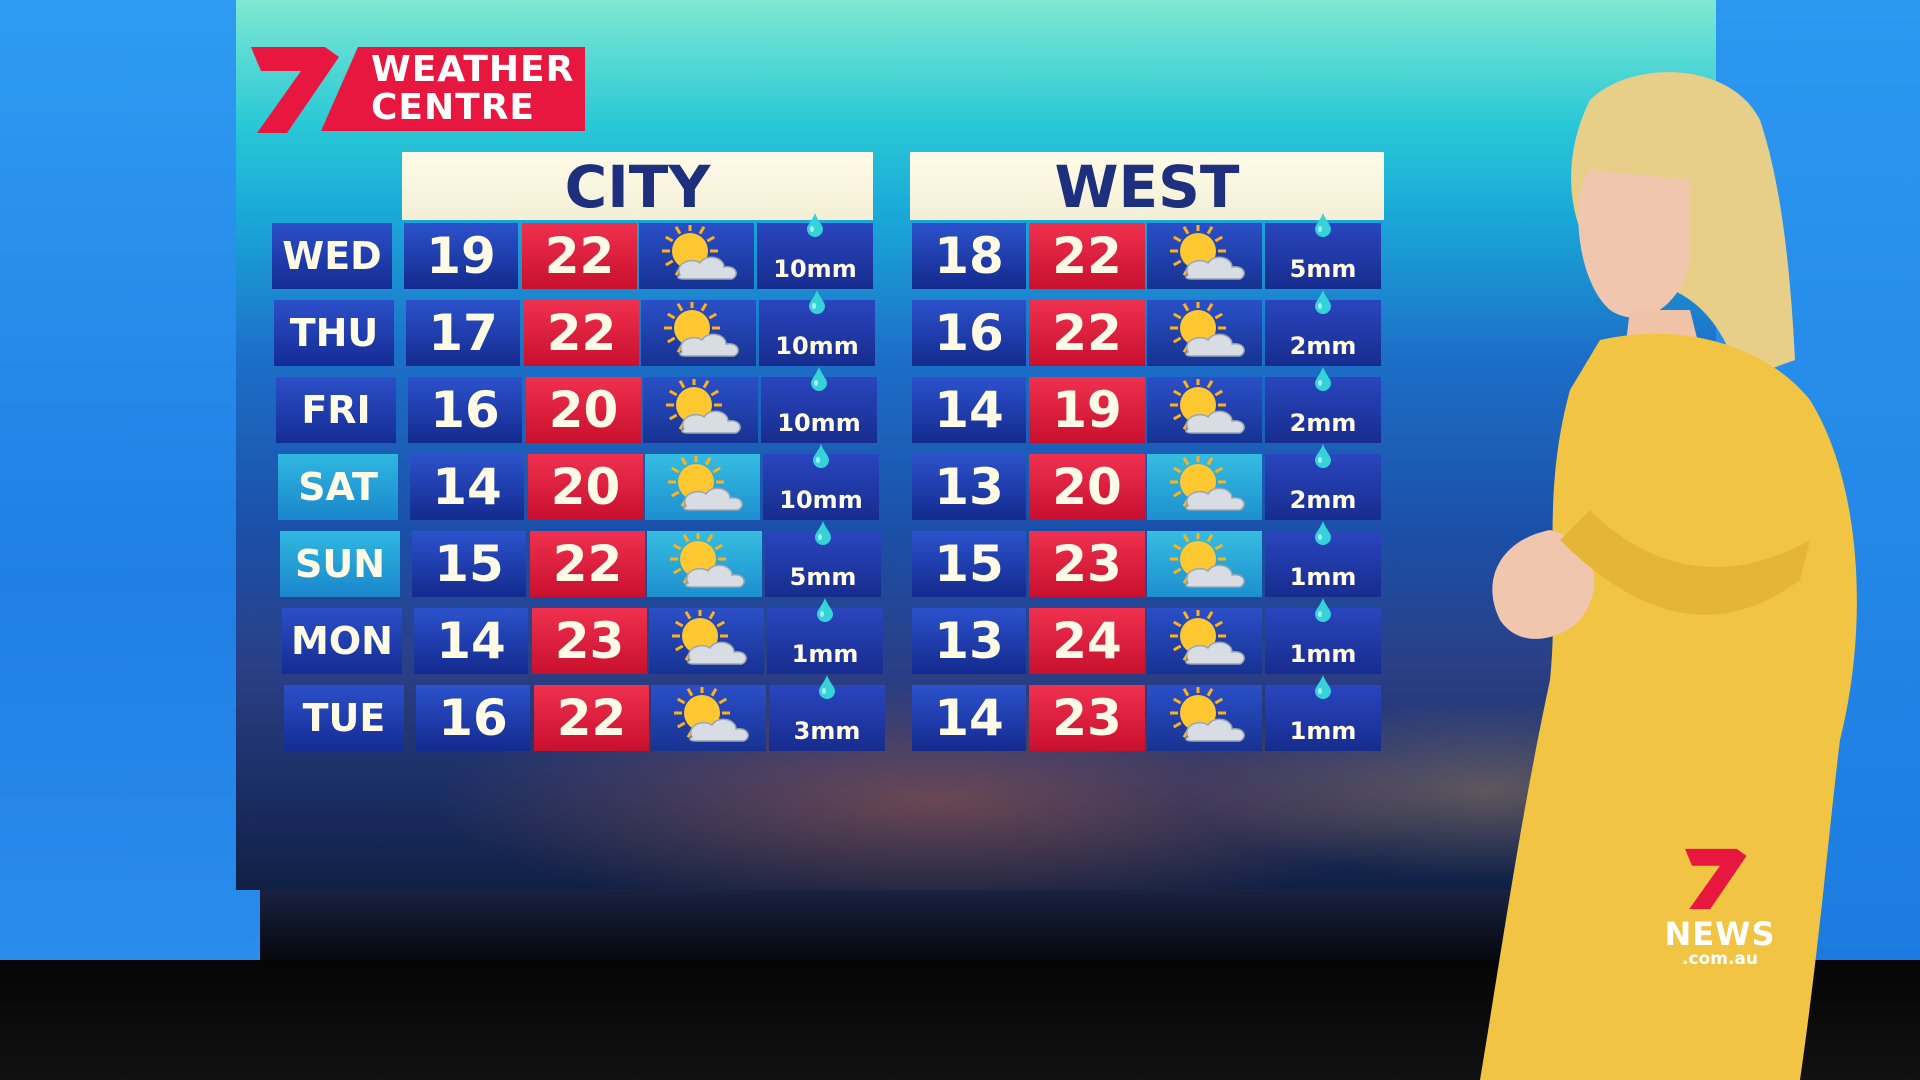 This screenshot has height=1080, width=1920. Describe the element at coordinates (969, 256) in the screenshot. I see `min-temp: 18` at that location.